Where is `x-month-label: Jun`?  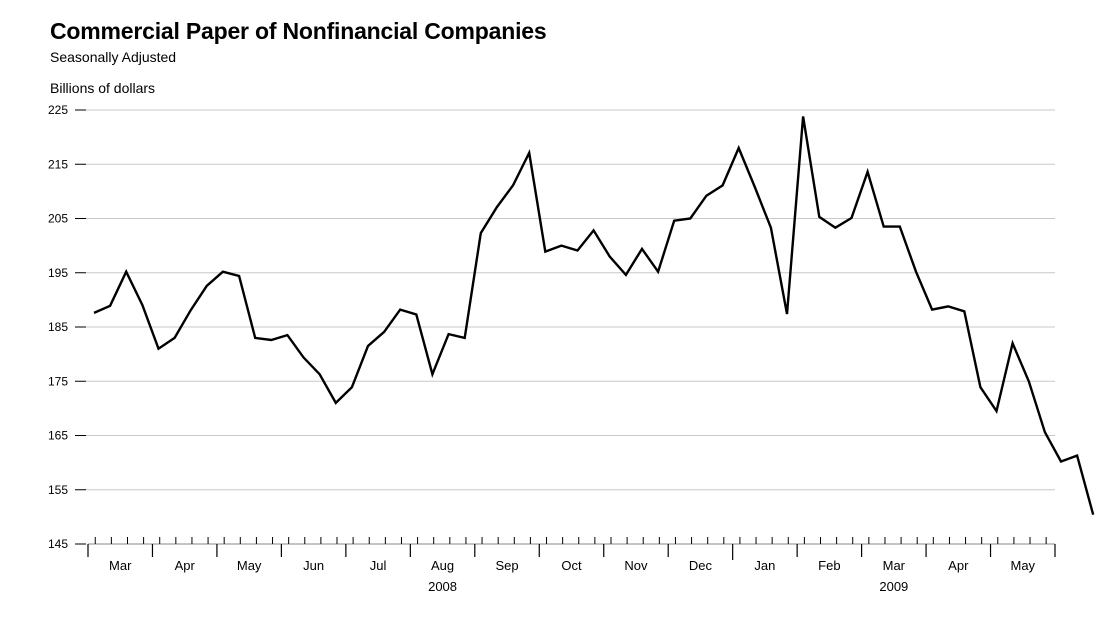
x-month-label: Jun is located at coordinates (313, 565).